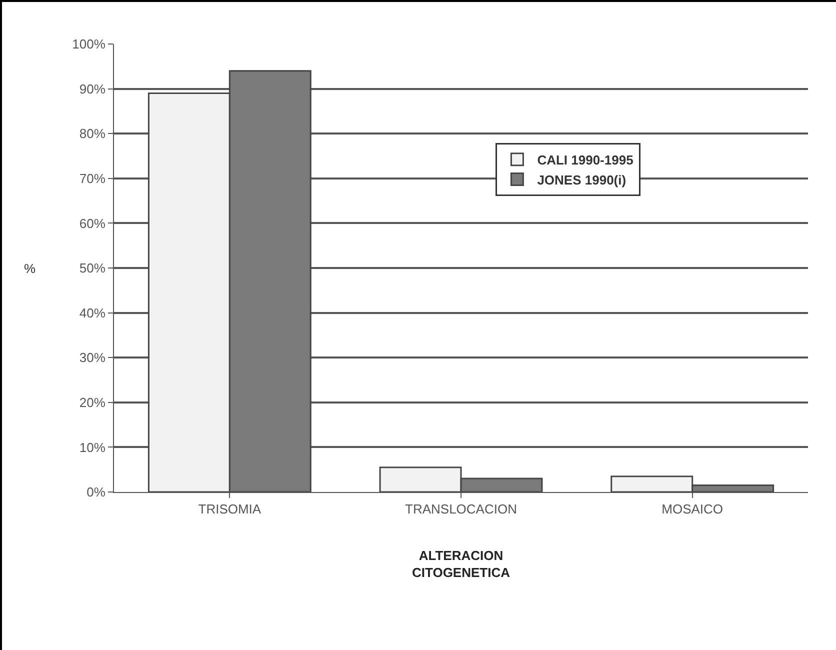 This screenshot has width=836, height=650. I want to click on y-tick-label: 90%, so click(92, 88).